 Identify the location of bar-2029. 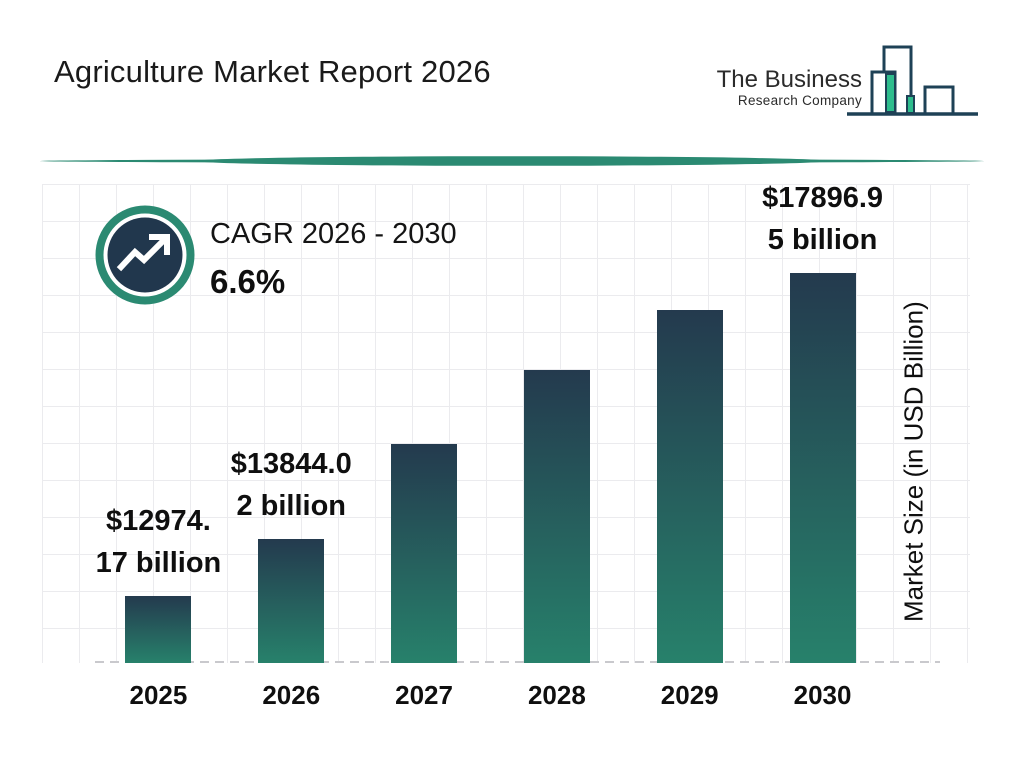
(689, 486).